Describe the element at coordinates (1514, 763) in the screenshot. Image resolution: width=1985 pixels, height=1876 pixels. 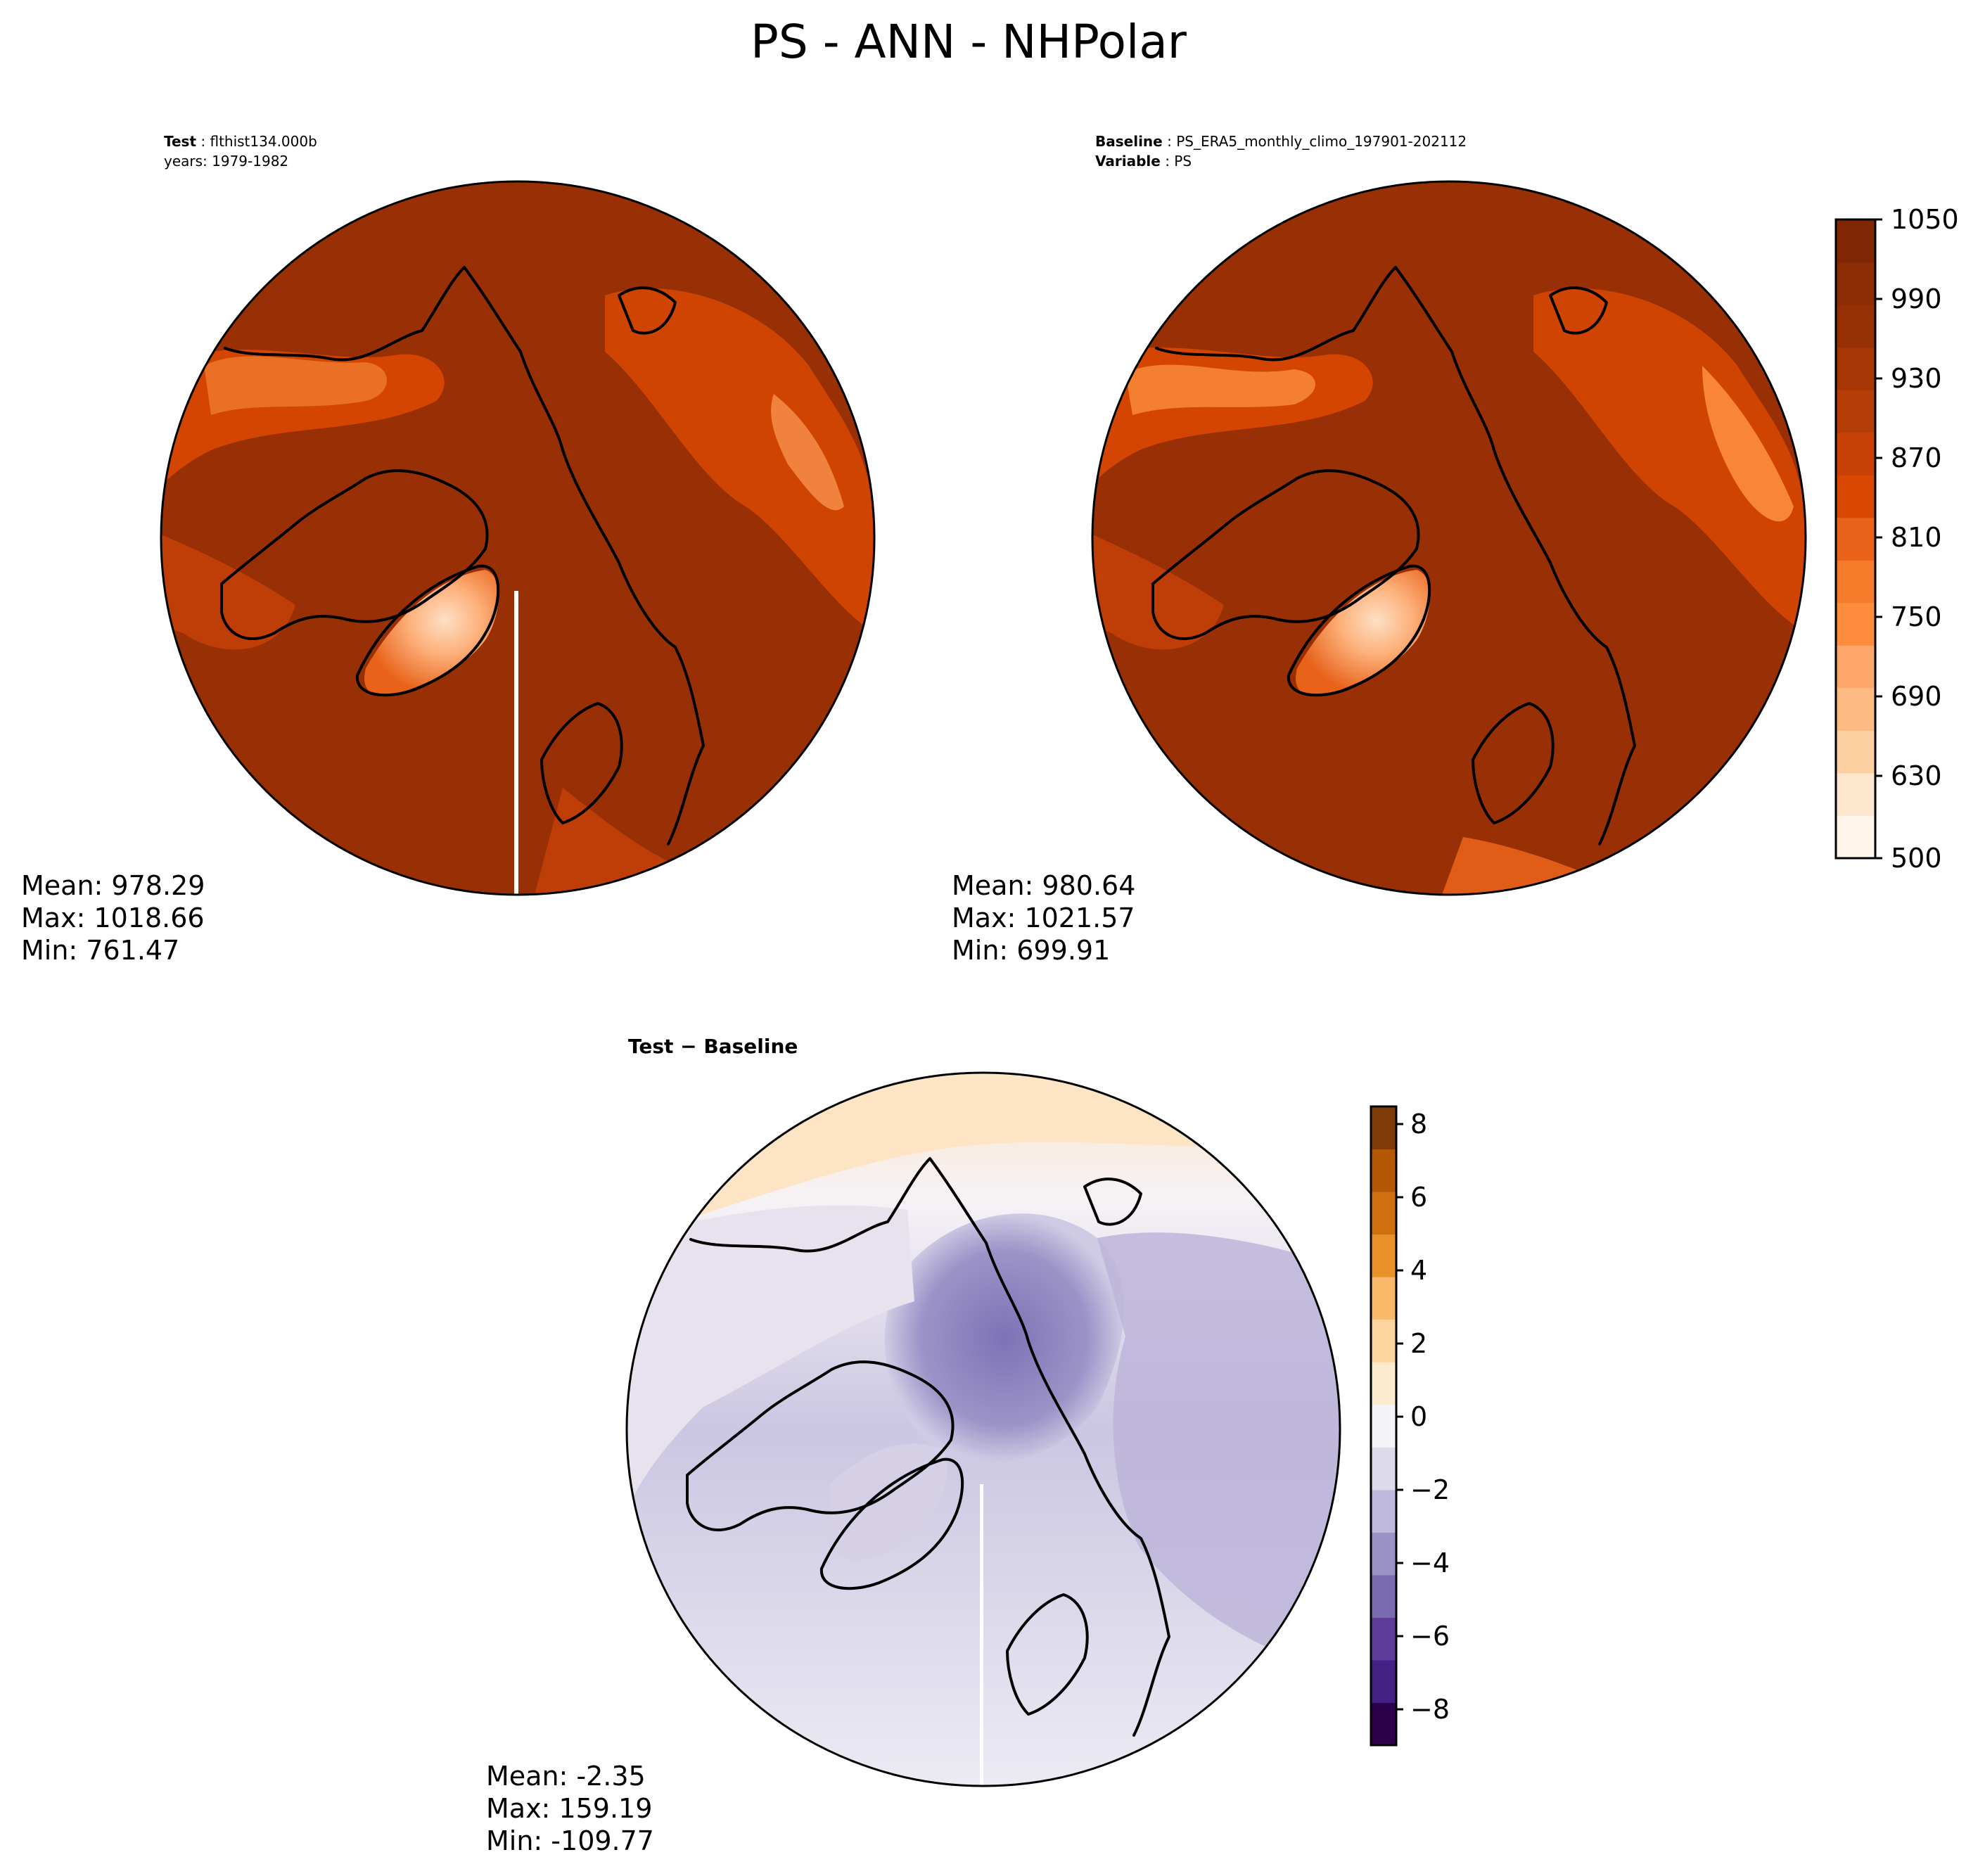
I see `baseline-coast-scandinavia` at that location.